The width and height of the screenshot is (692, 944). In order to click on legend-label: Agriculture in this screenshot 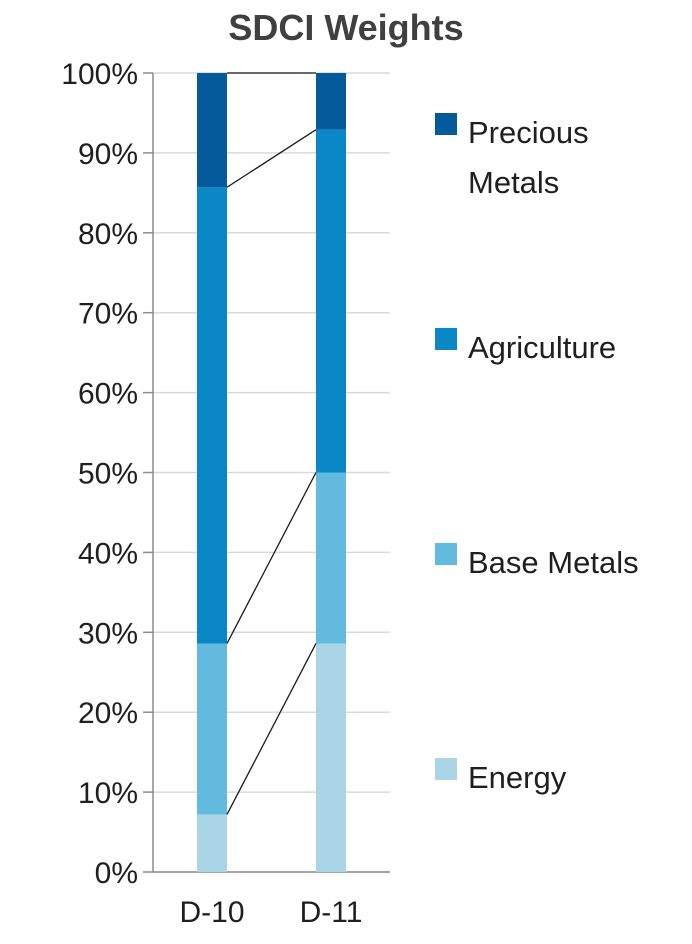, I will do `click(542, 347)`.